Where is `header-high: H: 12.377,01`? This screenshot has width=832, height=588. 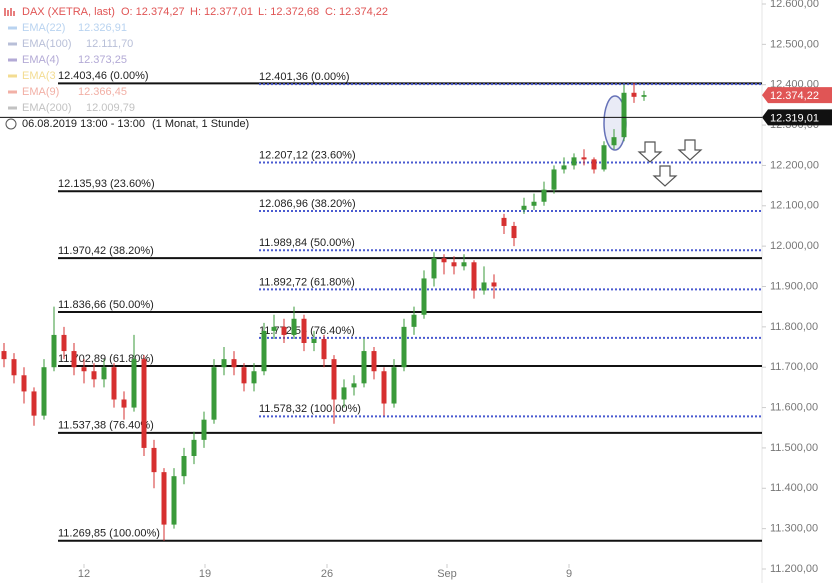
header-high: H: 12.377,01 is located at coordinates (221, 12).